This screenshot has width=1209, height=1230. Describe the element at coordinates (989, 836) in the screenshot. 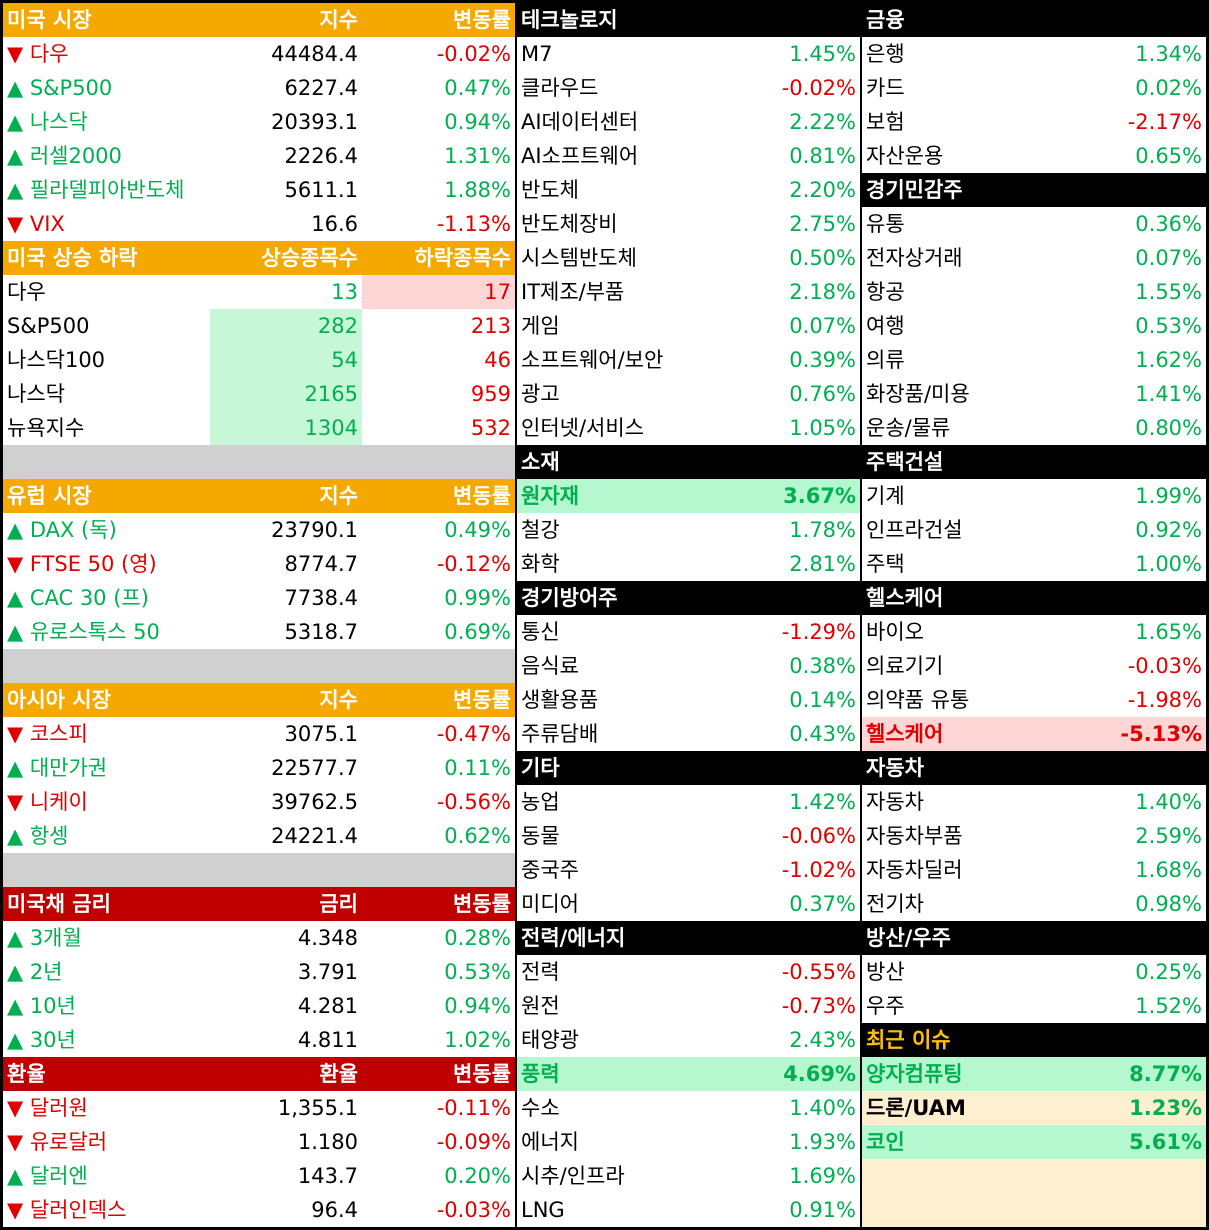

I see `row-label: 자동차부품` at that location.